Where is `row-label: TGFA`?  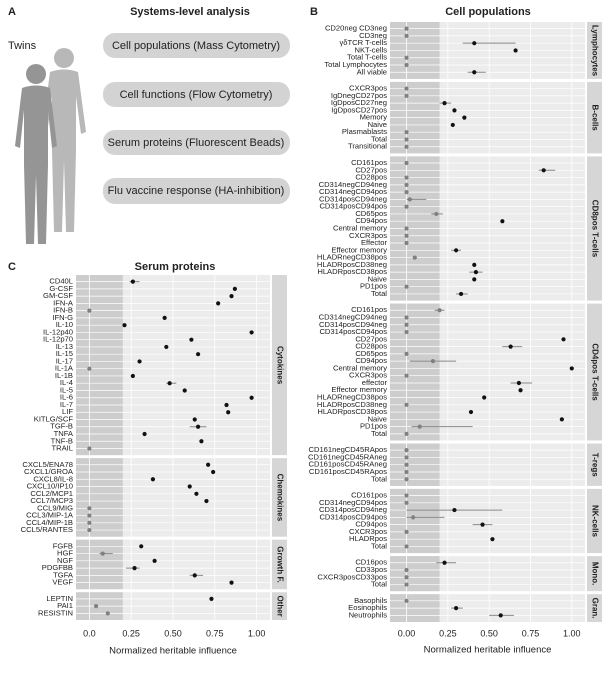
row-label: TGFA is located at coordinates (63, 574).